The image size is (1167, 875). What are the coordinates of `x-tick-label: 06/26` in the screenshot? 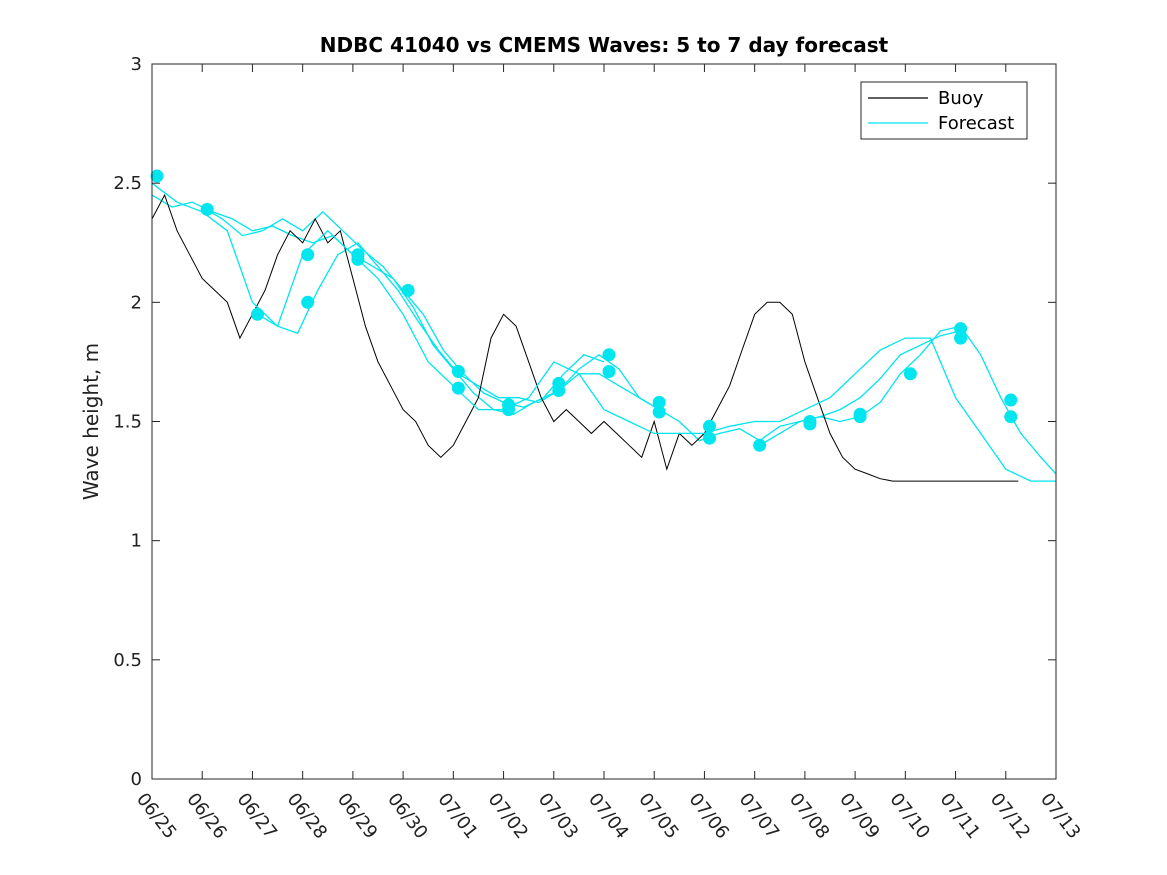 It's located at (206, 816).